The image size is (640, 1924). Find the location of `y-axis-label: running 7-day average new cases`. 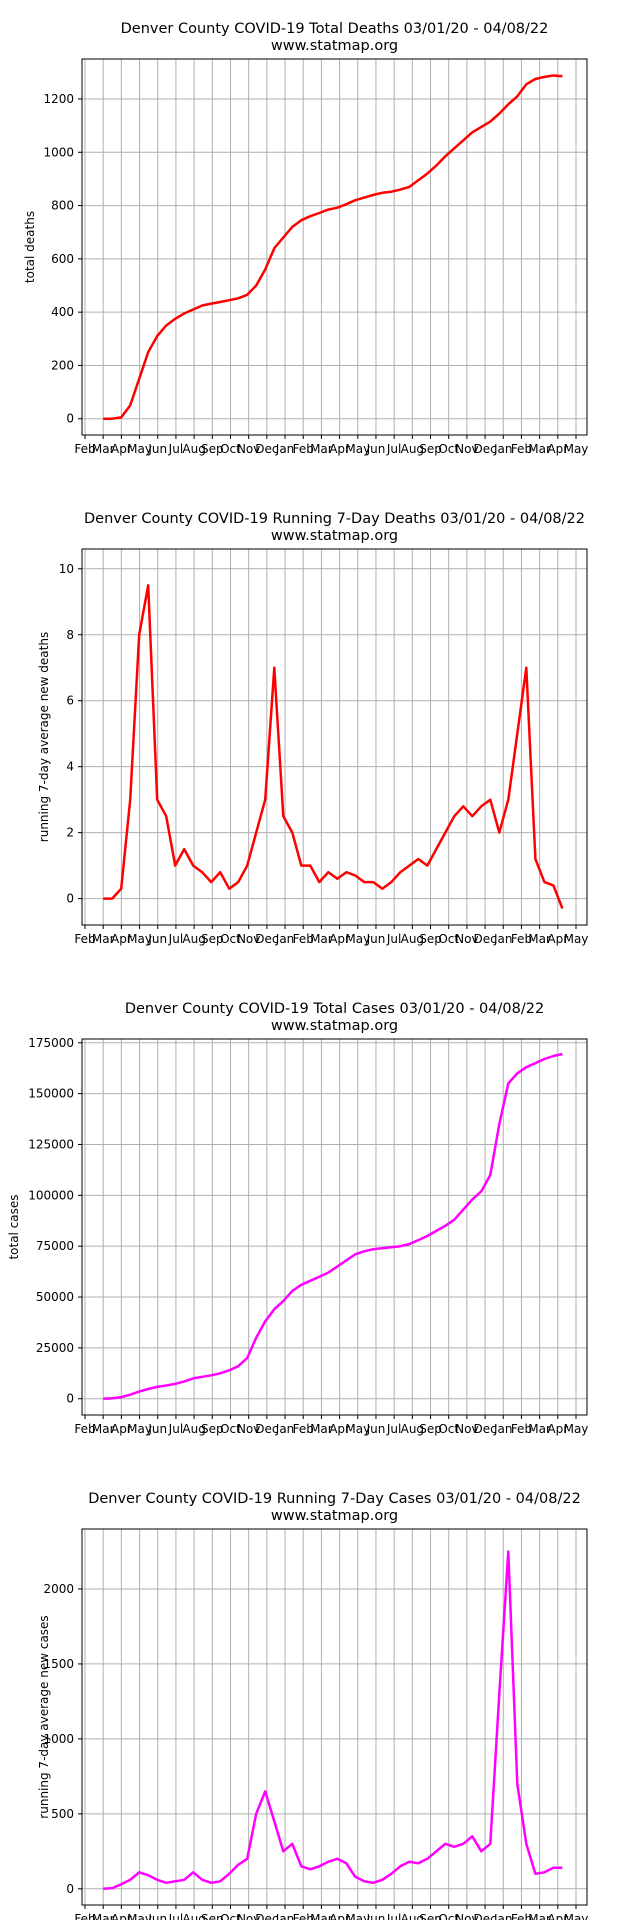

y-axis-label: running 7-day average new cases is located at coordinates (44, 1716).